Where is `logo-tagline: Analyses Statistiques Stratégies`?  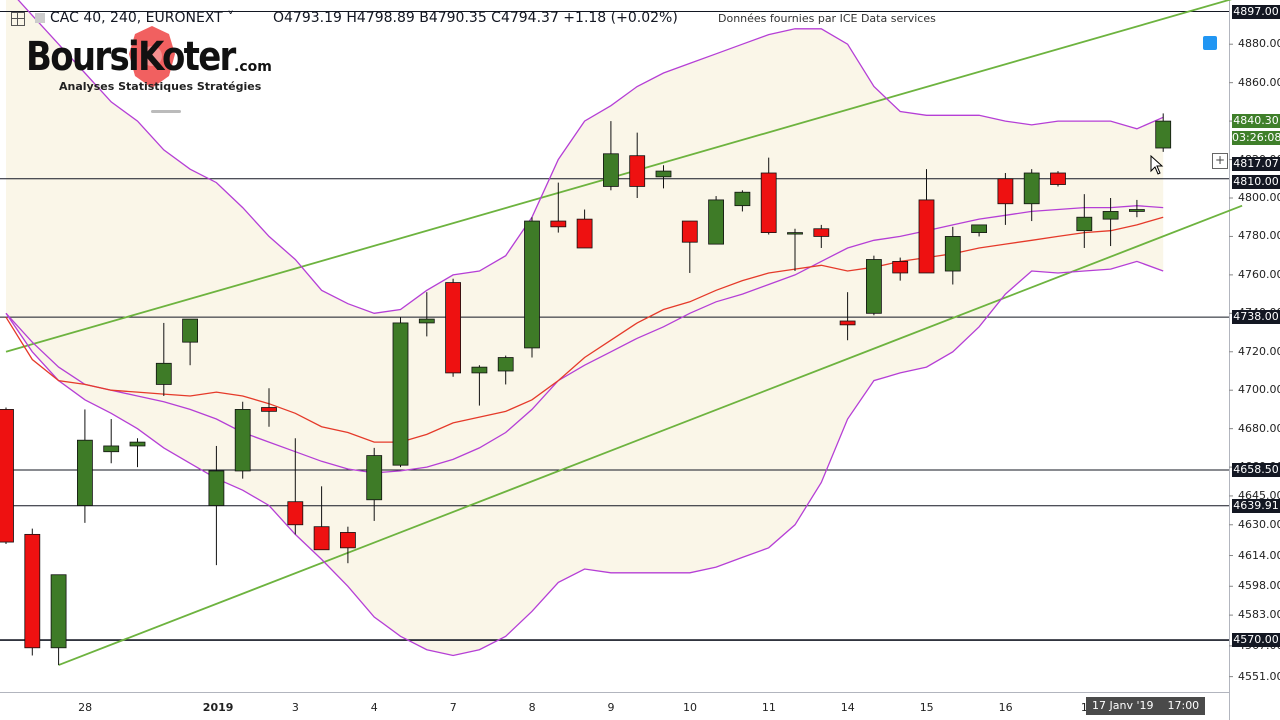 logo-tagline: Analyses Statistiques Stratégies is located at coordinates (160, 86).